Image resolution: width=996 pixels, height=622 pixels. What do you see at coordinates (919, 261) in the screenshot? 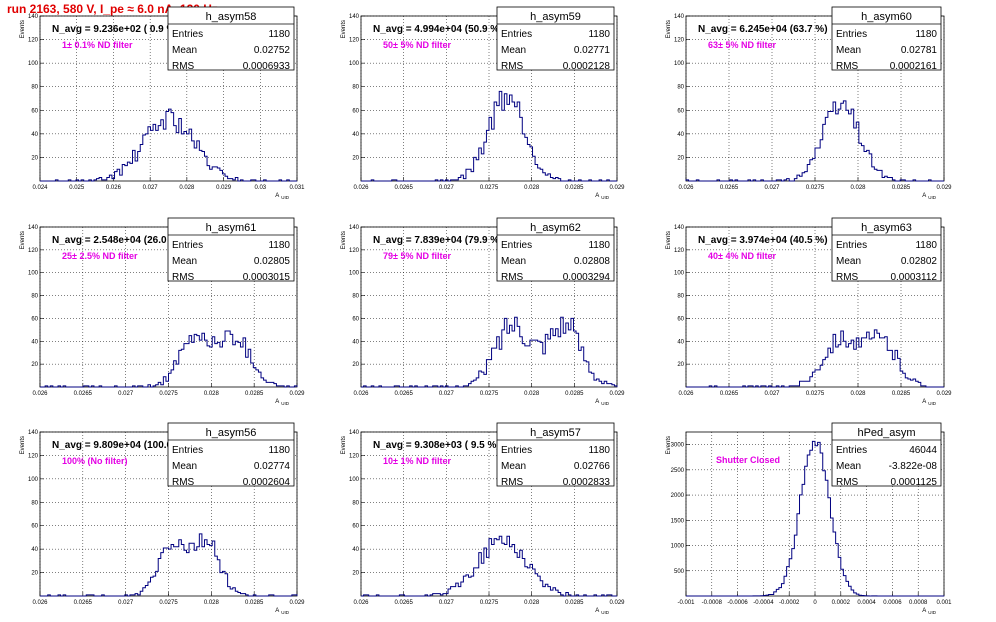
I see `stats-value: 0.02802` at bounding box center [919, 261].